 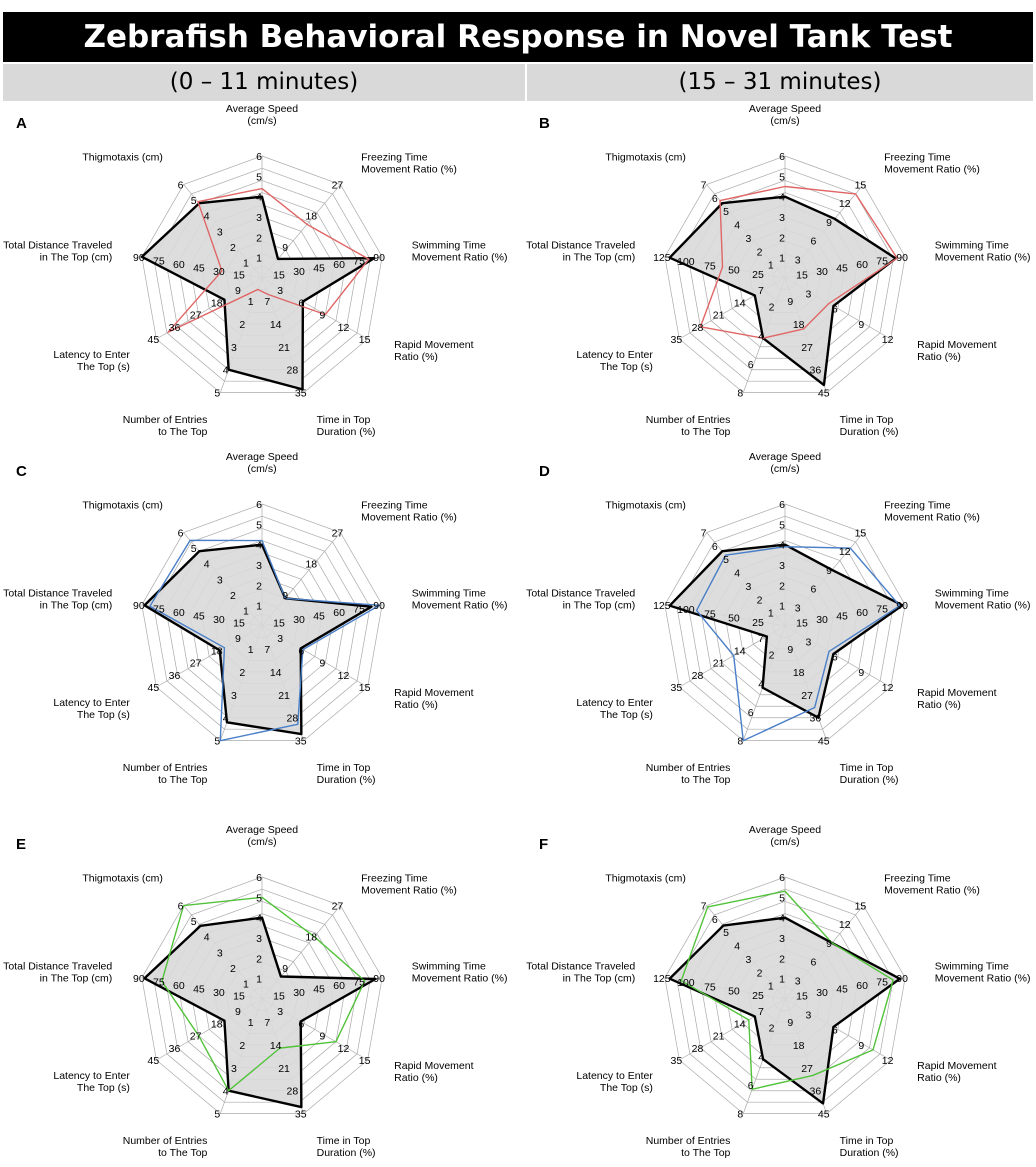 What do you see at coordinates (758, 996) in the screenshot?
I see `tick-label: 25` at bounding box center [758, 996].